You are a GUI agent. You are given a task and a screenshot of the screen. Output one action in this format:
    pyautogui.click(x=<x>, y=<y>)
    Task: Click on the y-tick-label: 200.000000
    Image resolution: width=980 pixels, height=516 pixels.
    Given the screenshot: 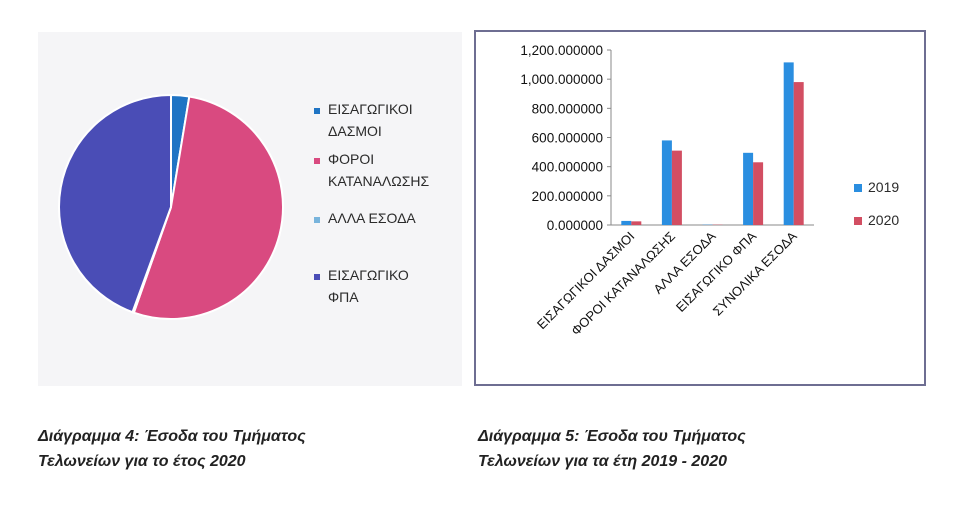 What is the action you would take?
    pyautogui.click(x=567, y=196)
    